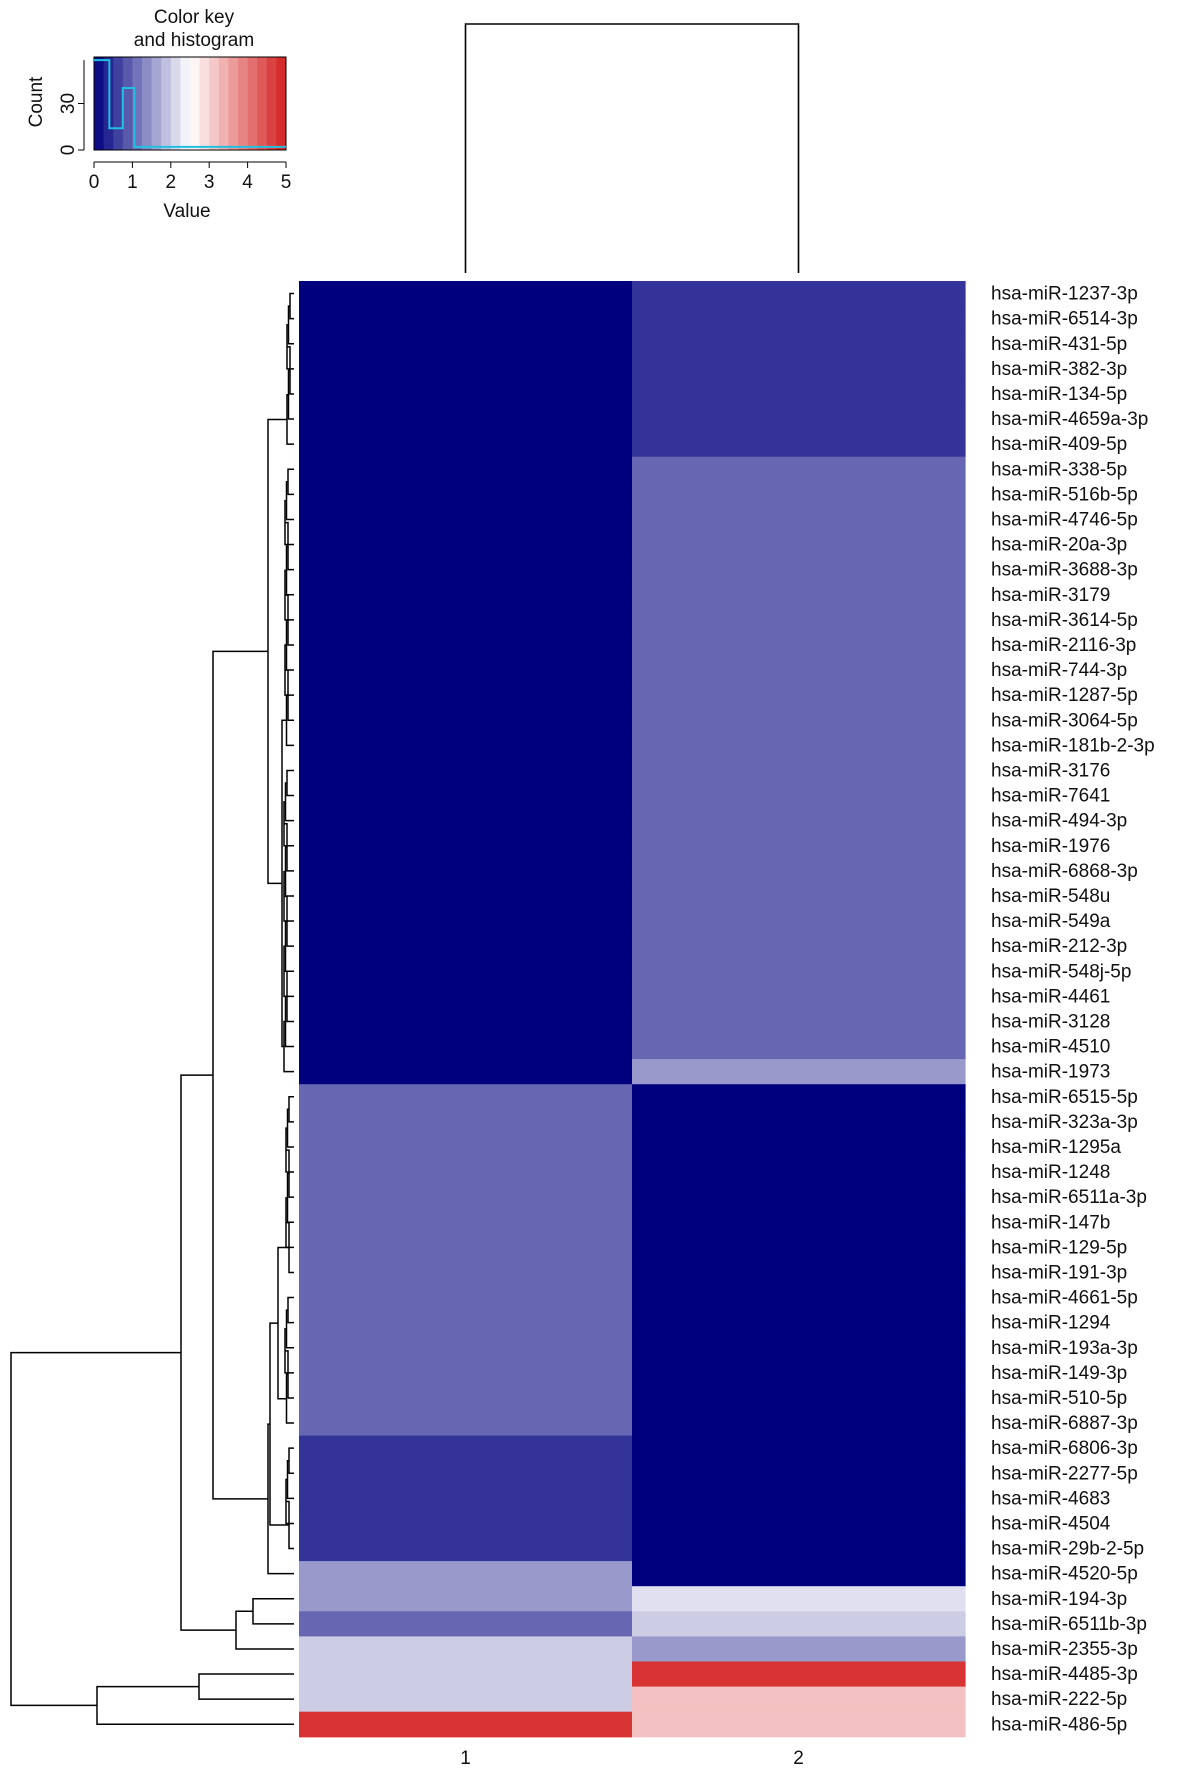 This screenshot has height=1786, width=1181. What do you see at coordinates (1059, 821) in the screenshot?
I see `row-label: hsa-miR-494-3p` at bounding box center [1059, 821].